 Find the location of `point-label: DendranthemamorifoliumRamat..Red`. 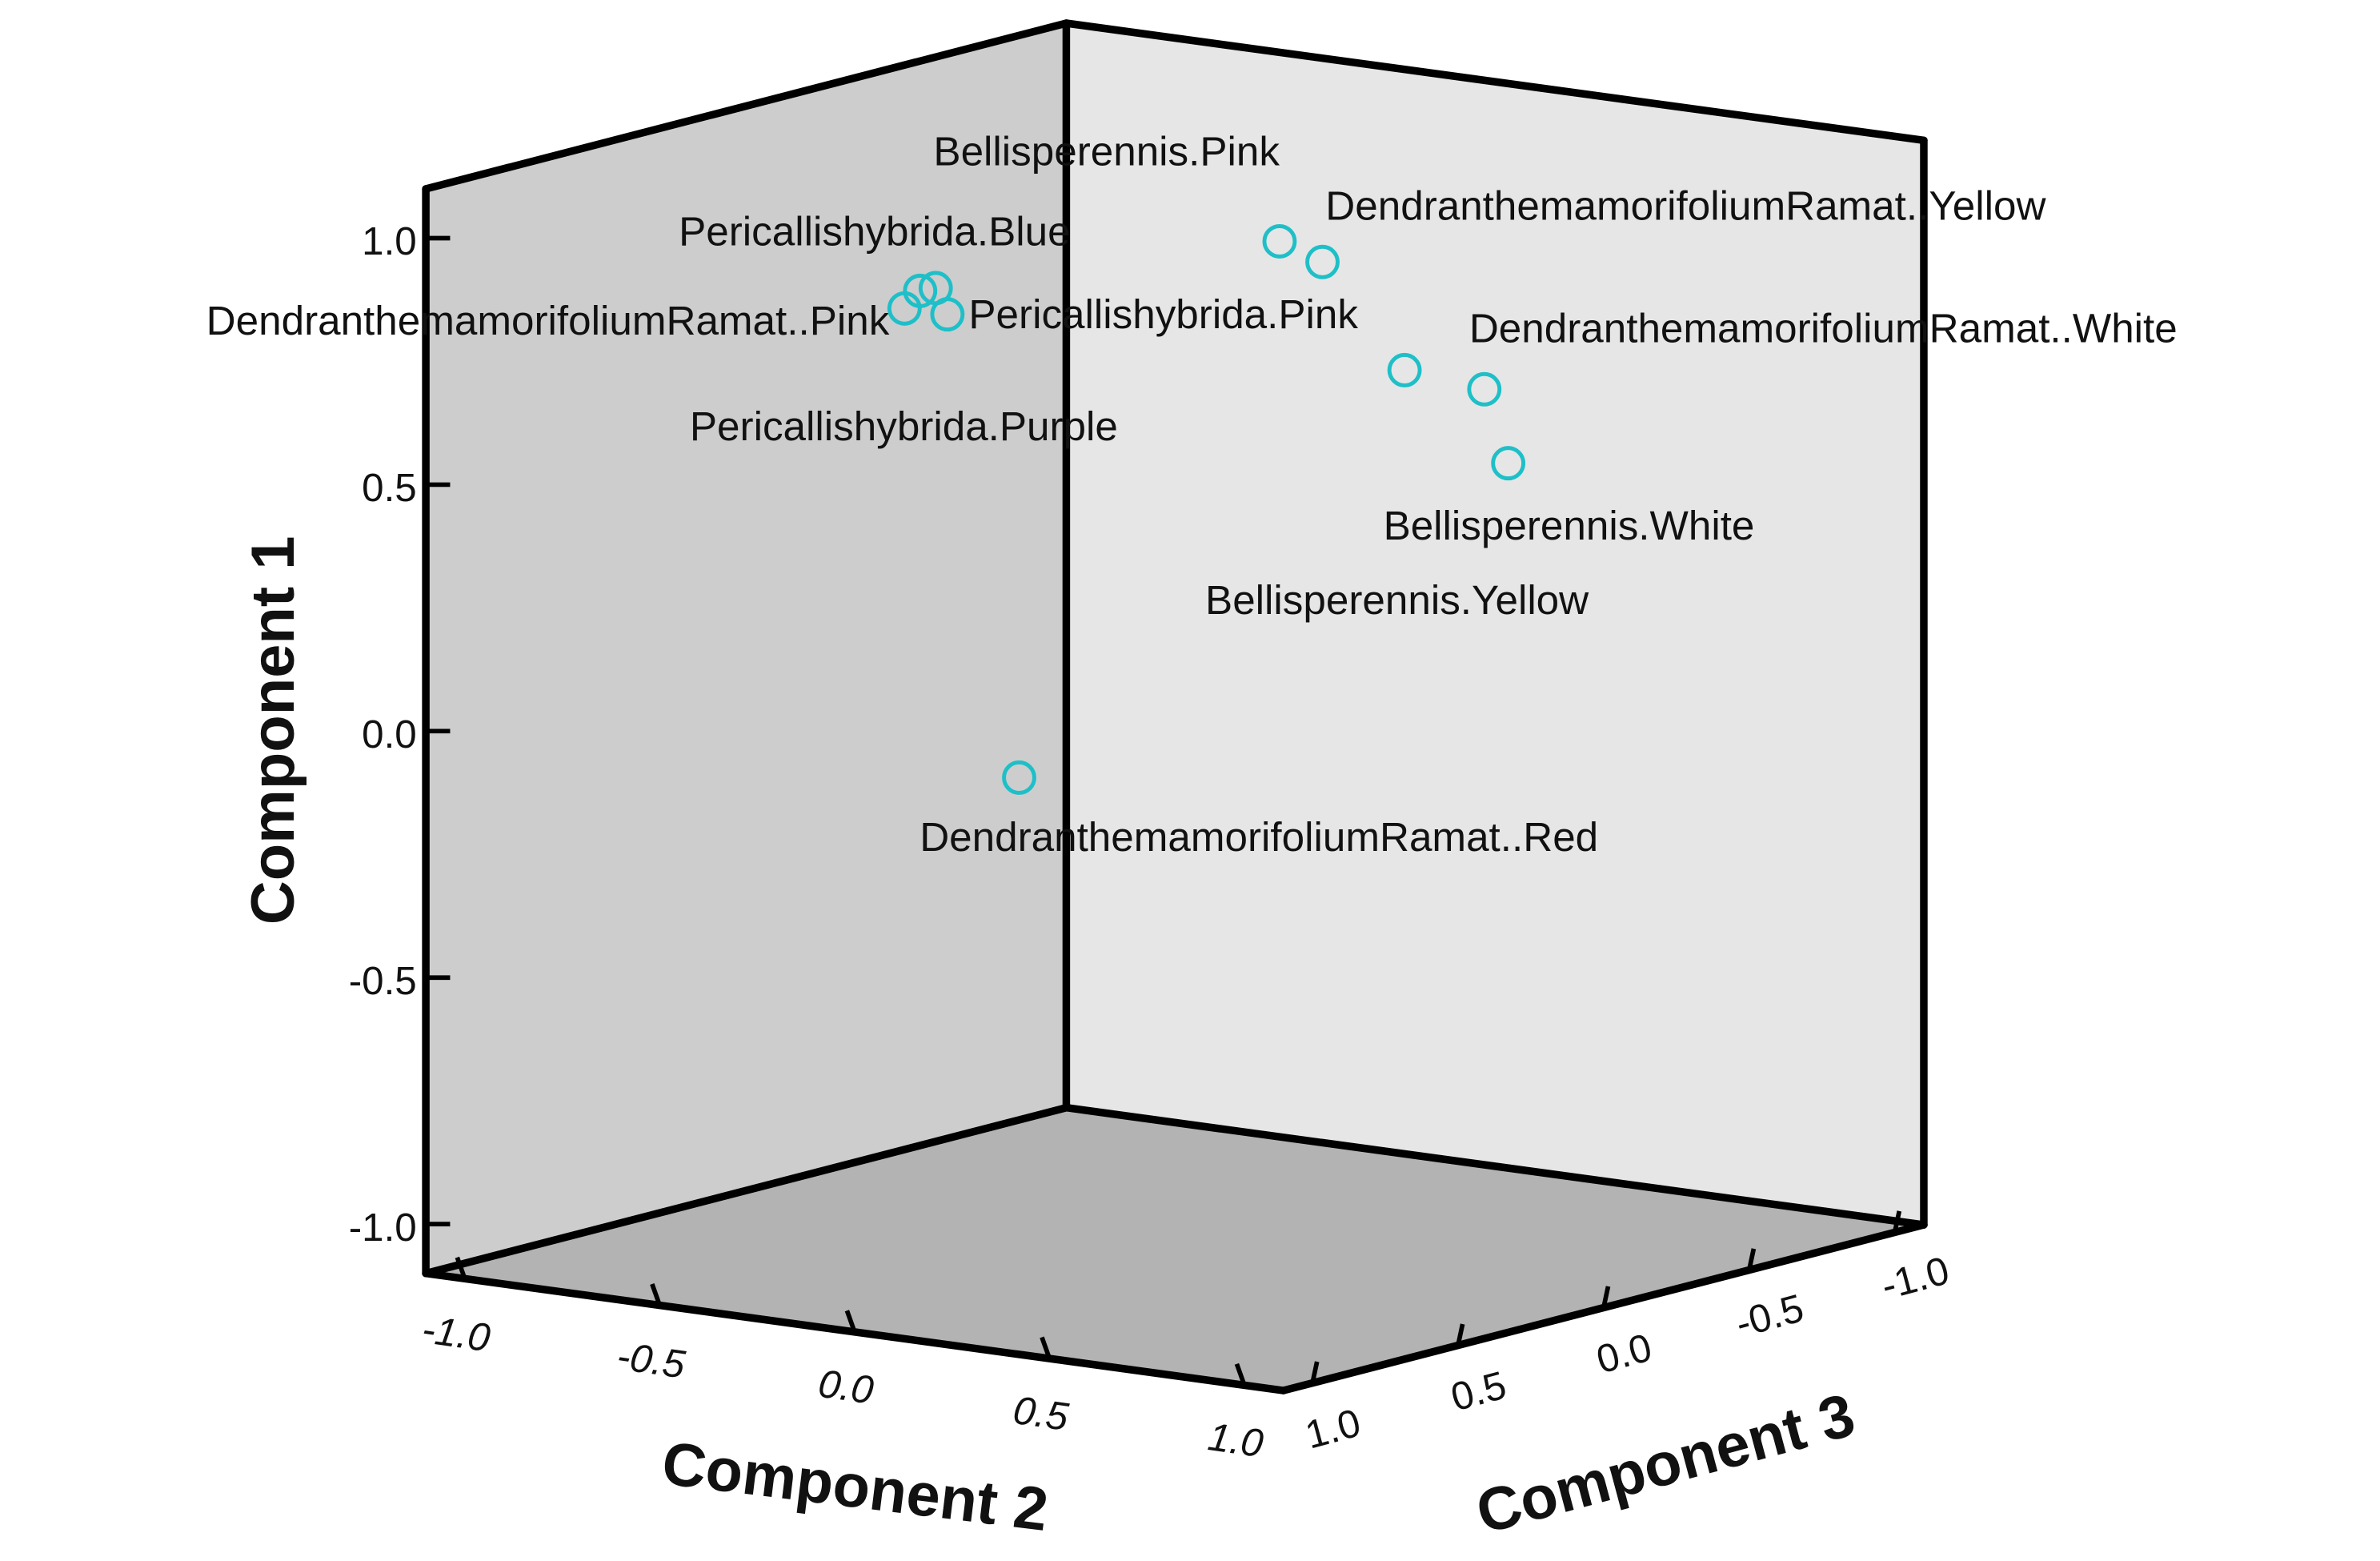

point-label: DendranthemamorifoliumRamat..Red is located at coordinates (1259, 837).